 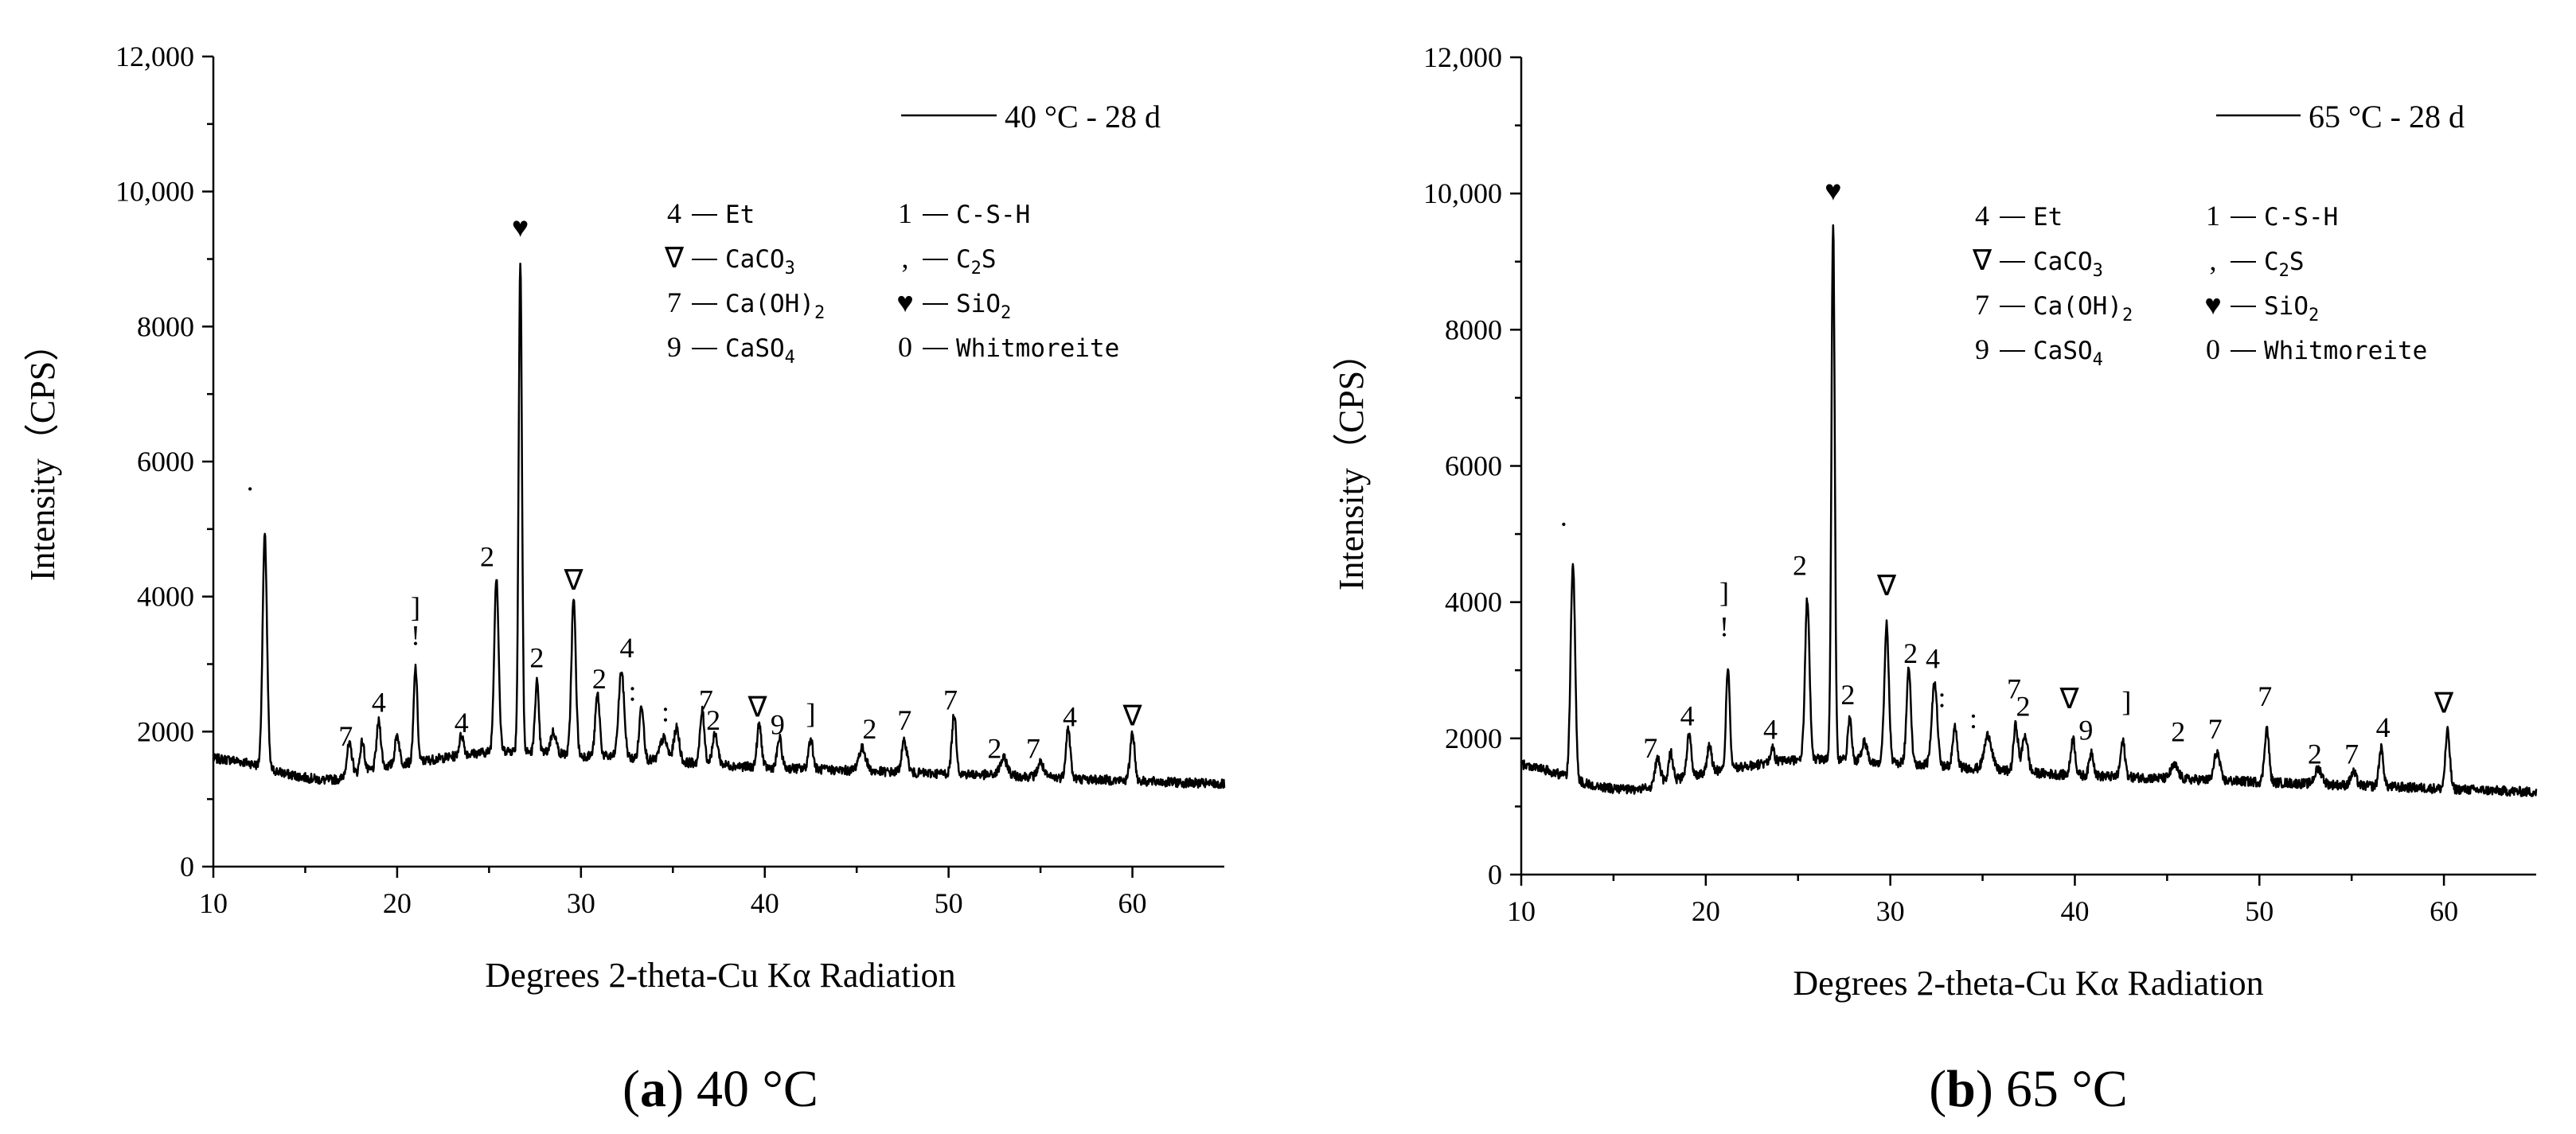 I want to click on series-legend: 65 °C - 28 d, so click(x=2340, y=116).